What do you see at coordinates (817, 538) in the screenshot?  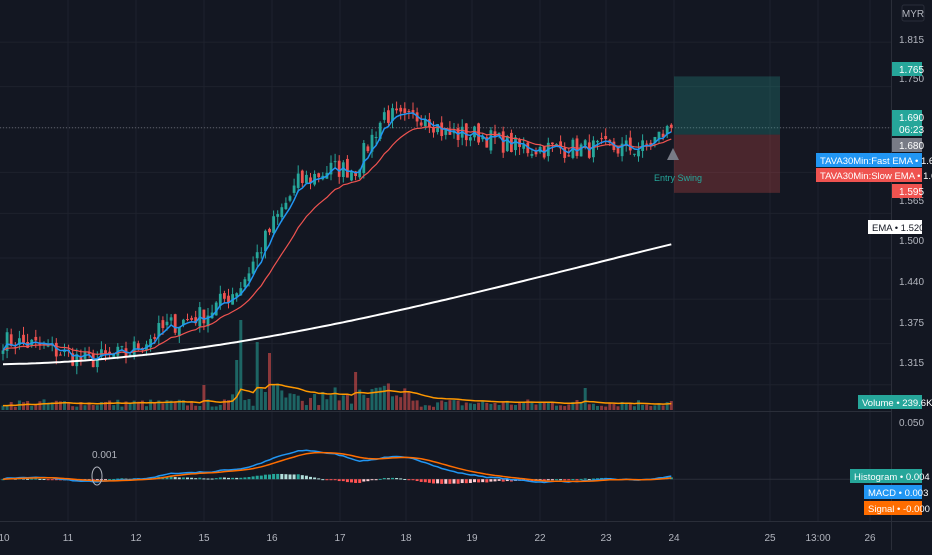 I see `time-tick: 13:00` at bounding box center [817, 538].